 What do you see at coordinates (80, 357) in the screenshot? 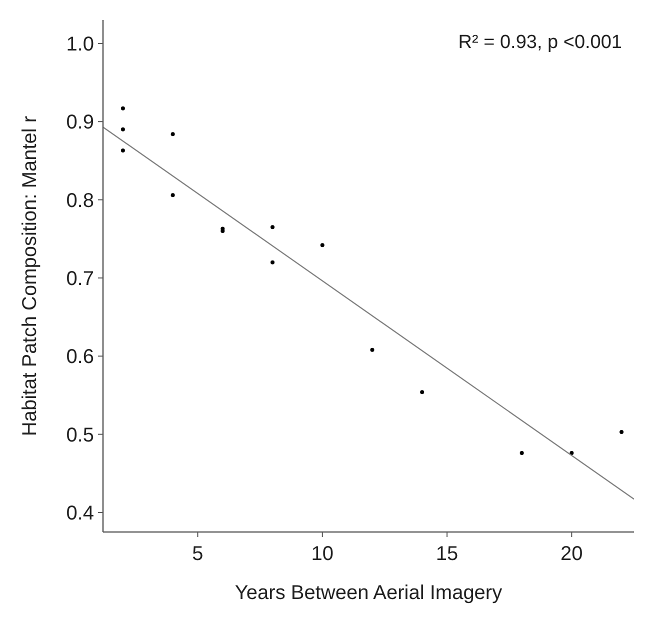
I see `y-tick-label: 0.6` at bounding box center [80, 357].